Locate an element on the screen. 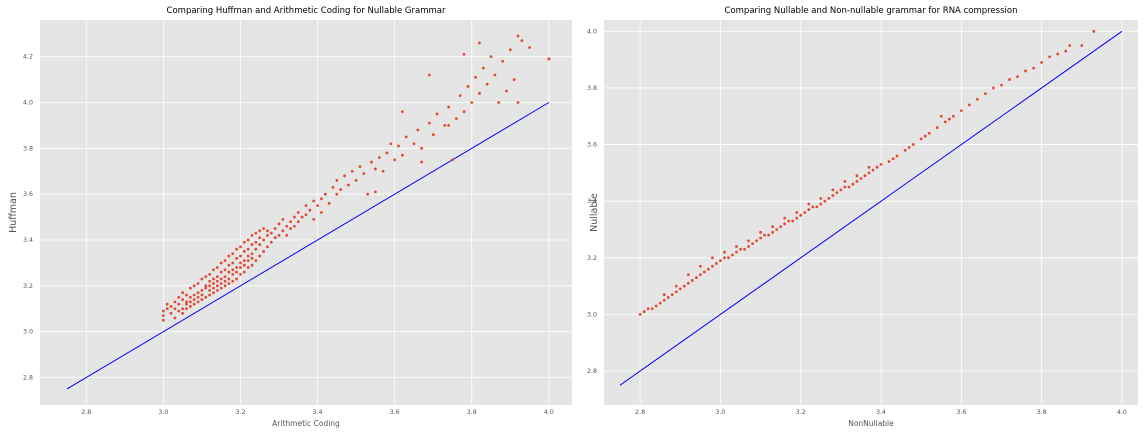 The width and height of the screenshot is (1145, 432). y-tick-label: 3.0 is located at coordinates (28, 332).